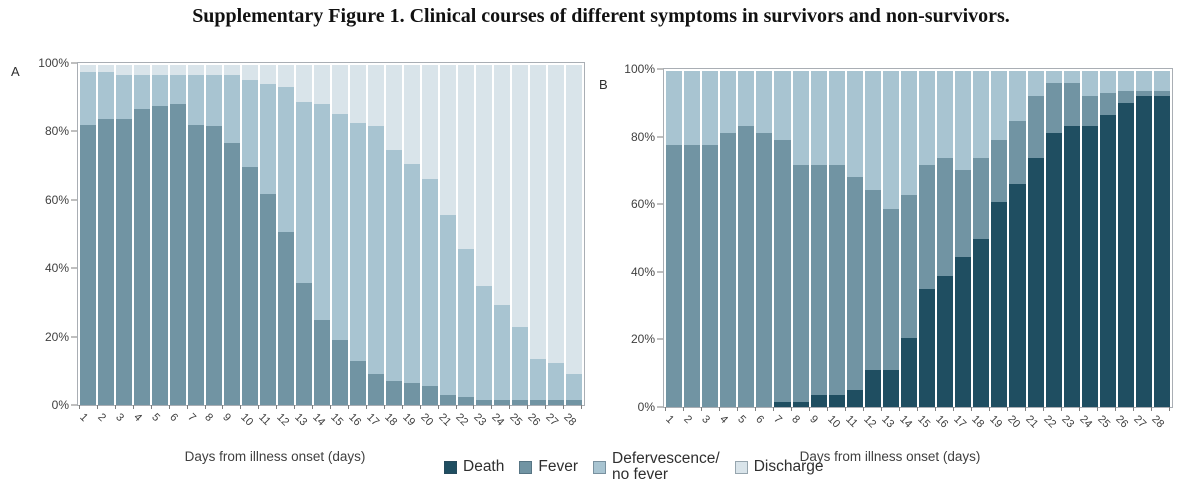 This screenshot has width=1202, height=496. What do you see at coordinates (1068, 422) in the screenshot?
I see `x-axis-tick-label: 23` at bounding box center [1068, 422].